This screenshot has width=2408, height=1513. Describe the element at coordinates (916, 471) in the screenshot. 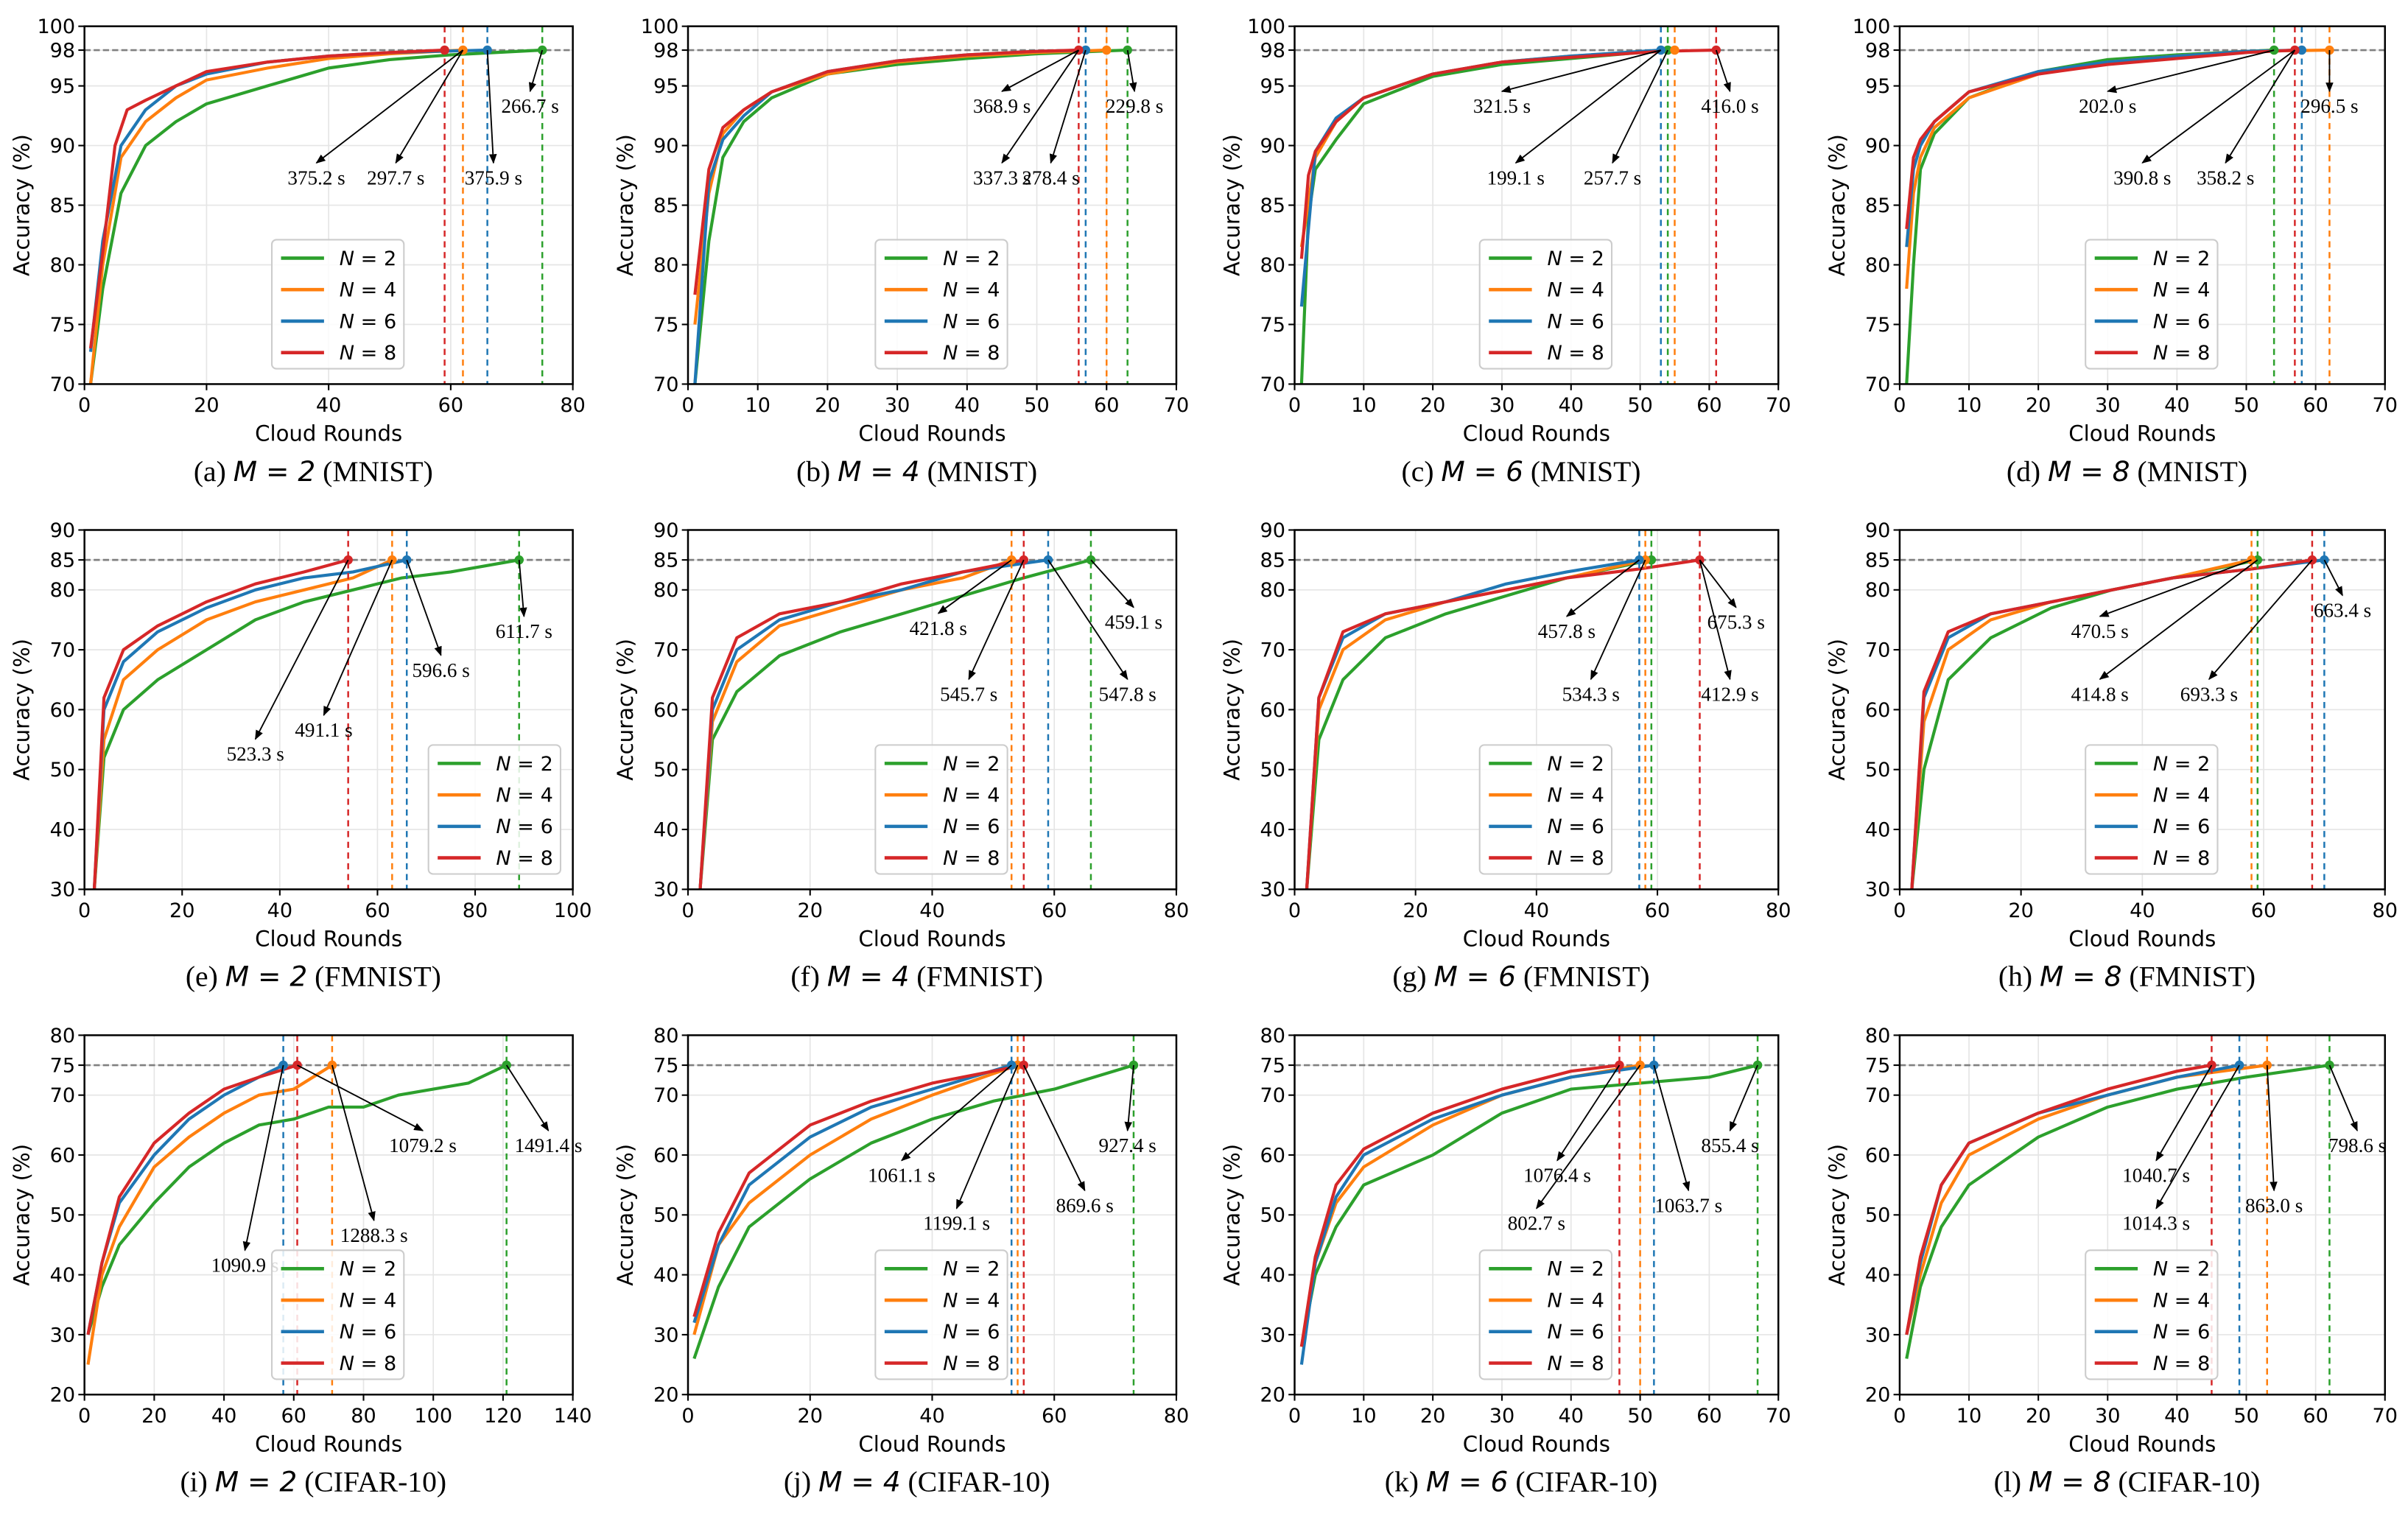

I see `subplot-caption: (b) M = 4 (MNIST)` at that location.